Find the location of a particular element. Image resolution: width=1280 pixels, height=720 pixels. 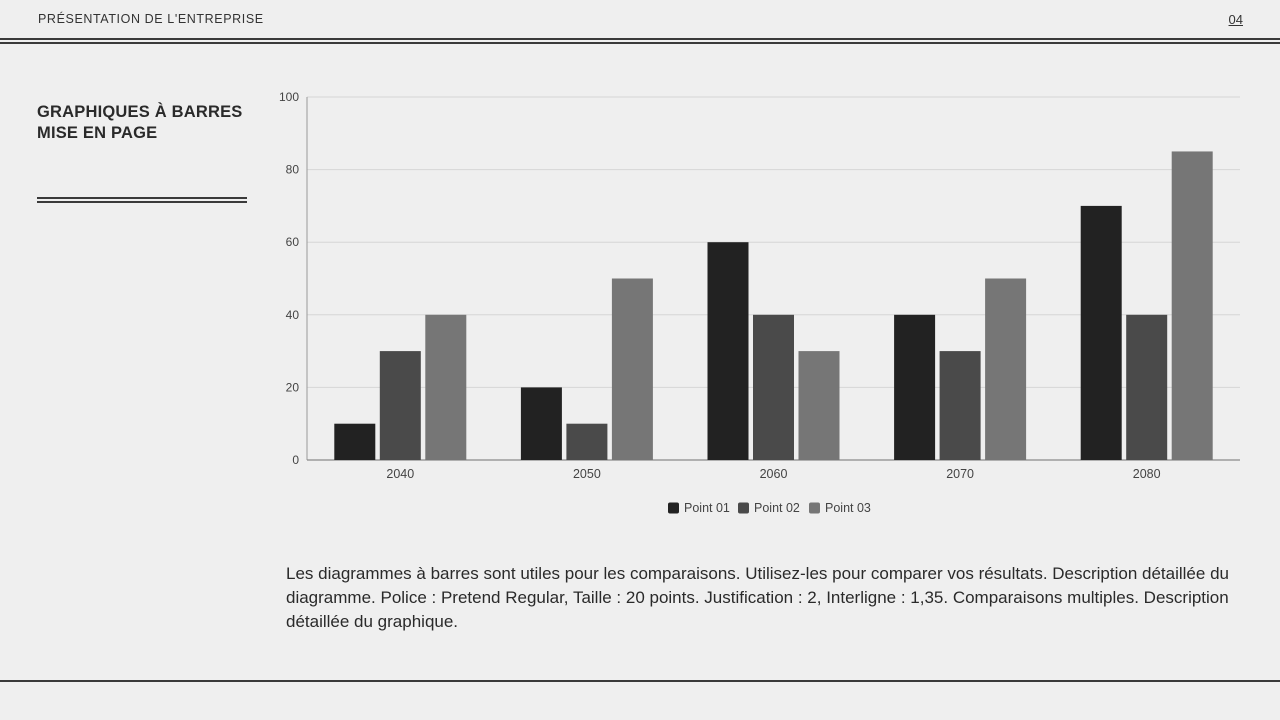

y-tick-label: 100 is located at coordinates (289, 97).